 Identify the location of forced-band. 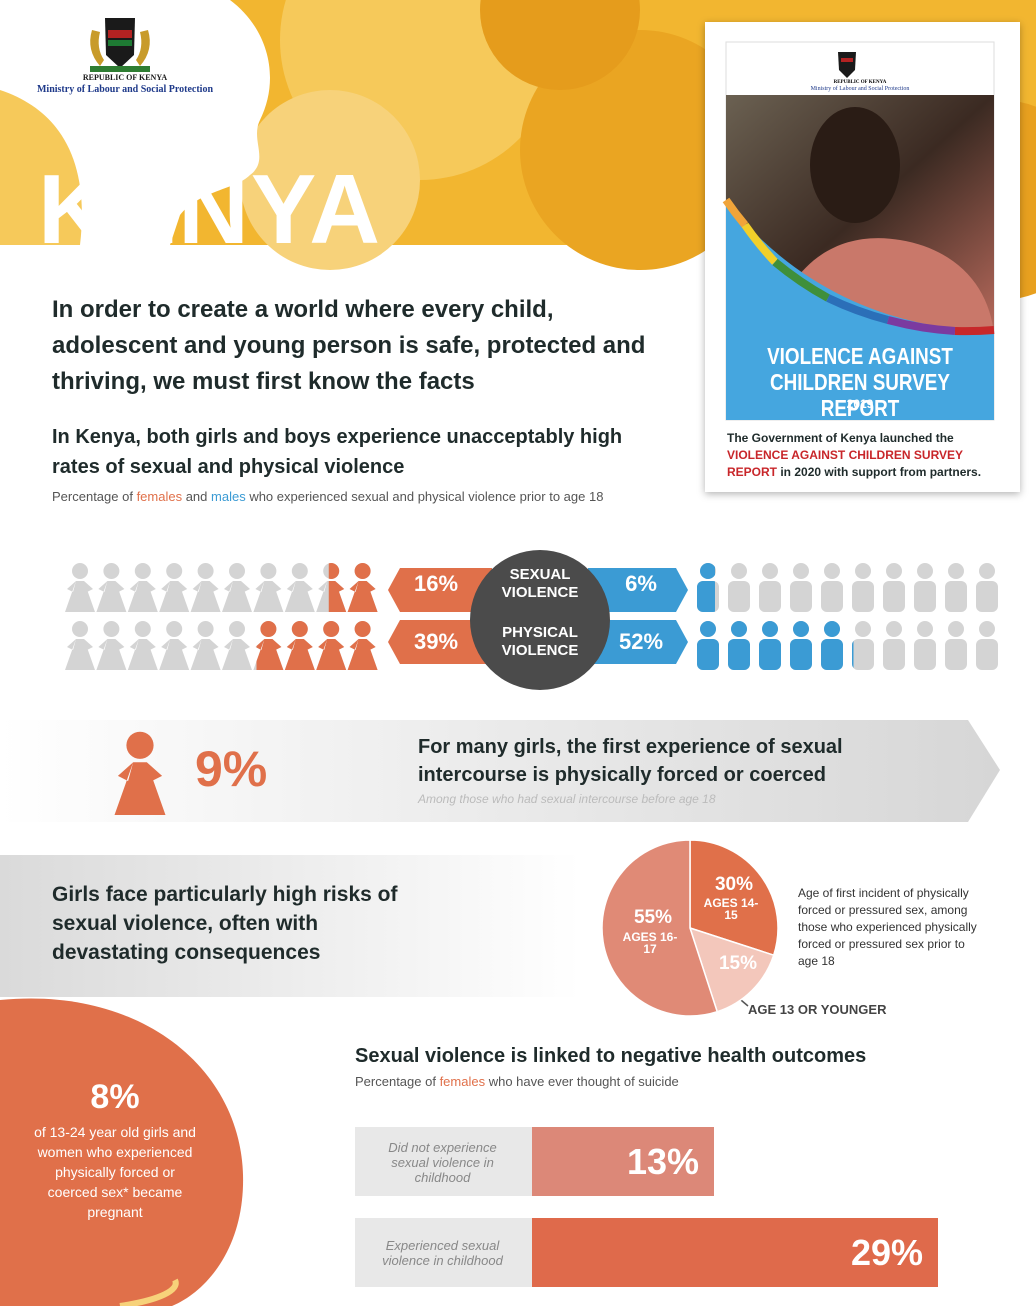
(500, 771).